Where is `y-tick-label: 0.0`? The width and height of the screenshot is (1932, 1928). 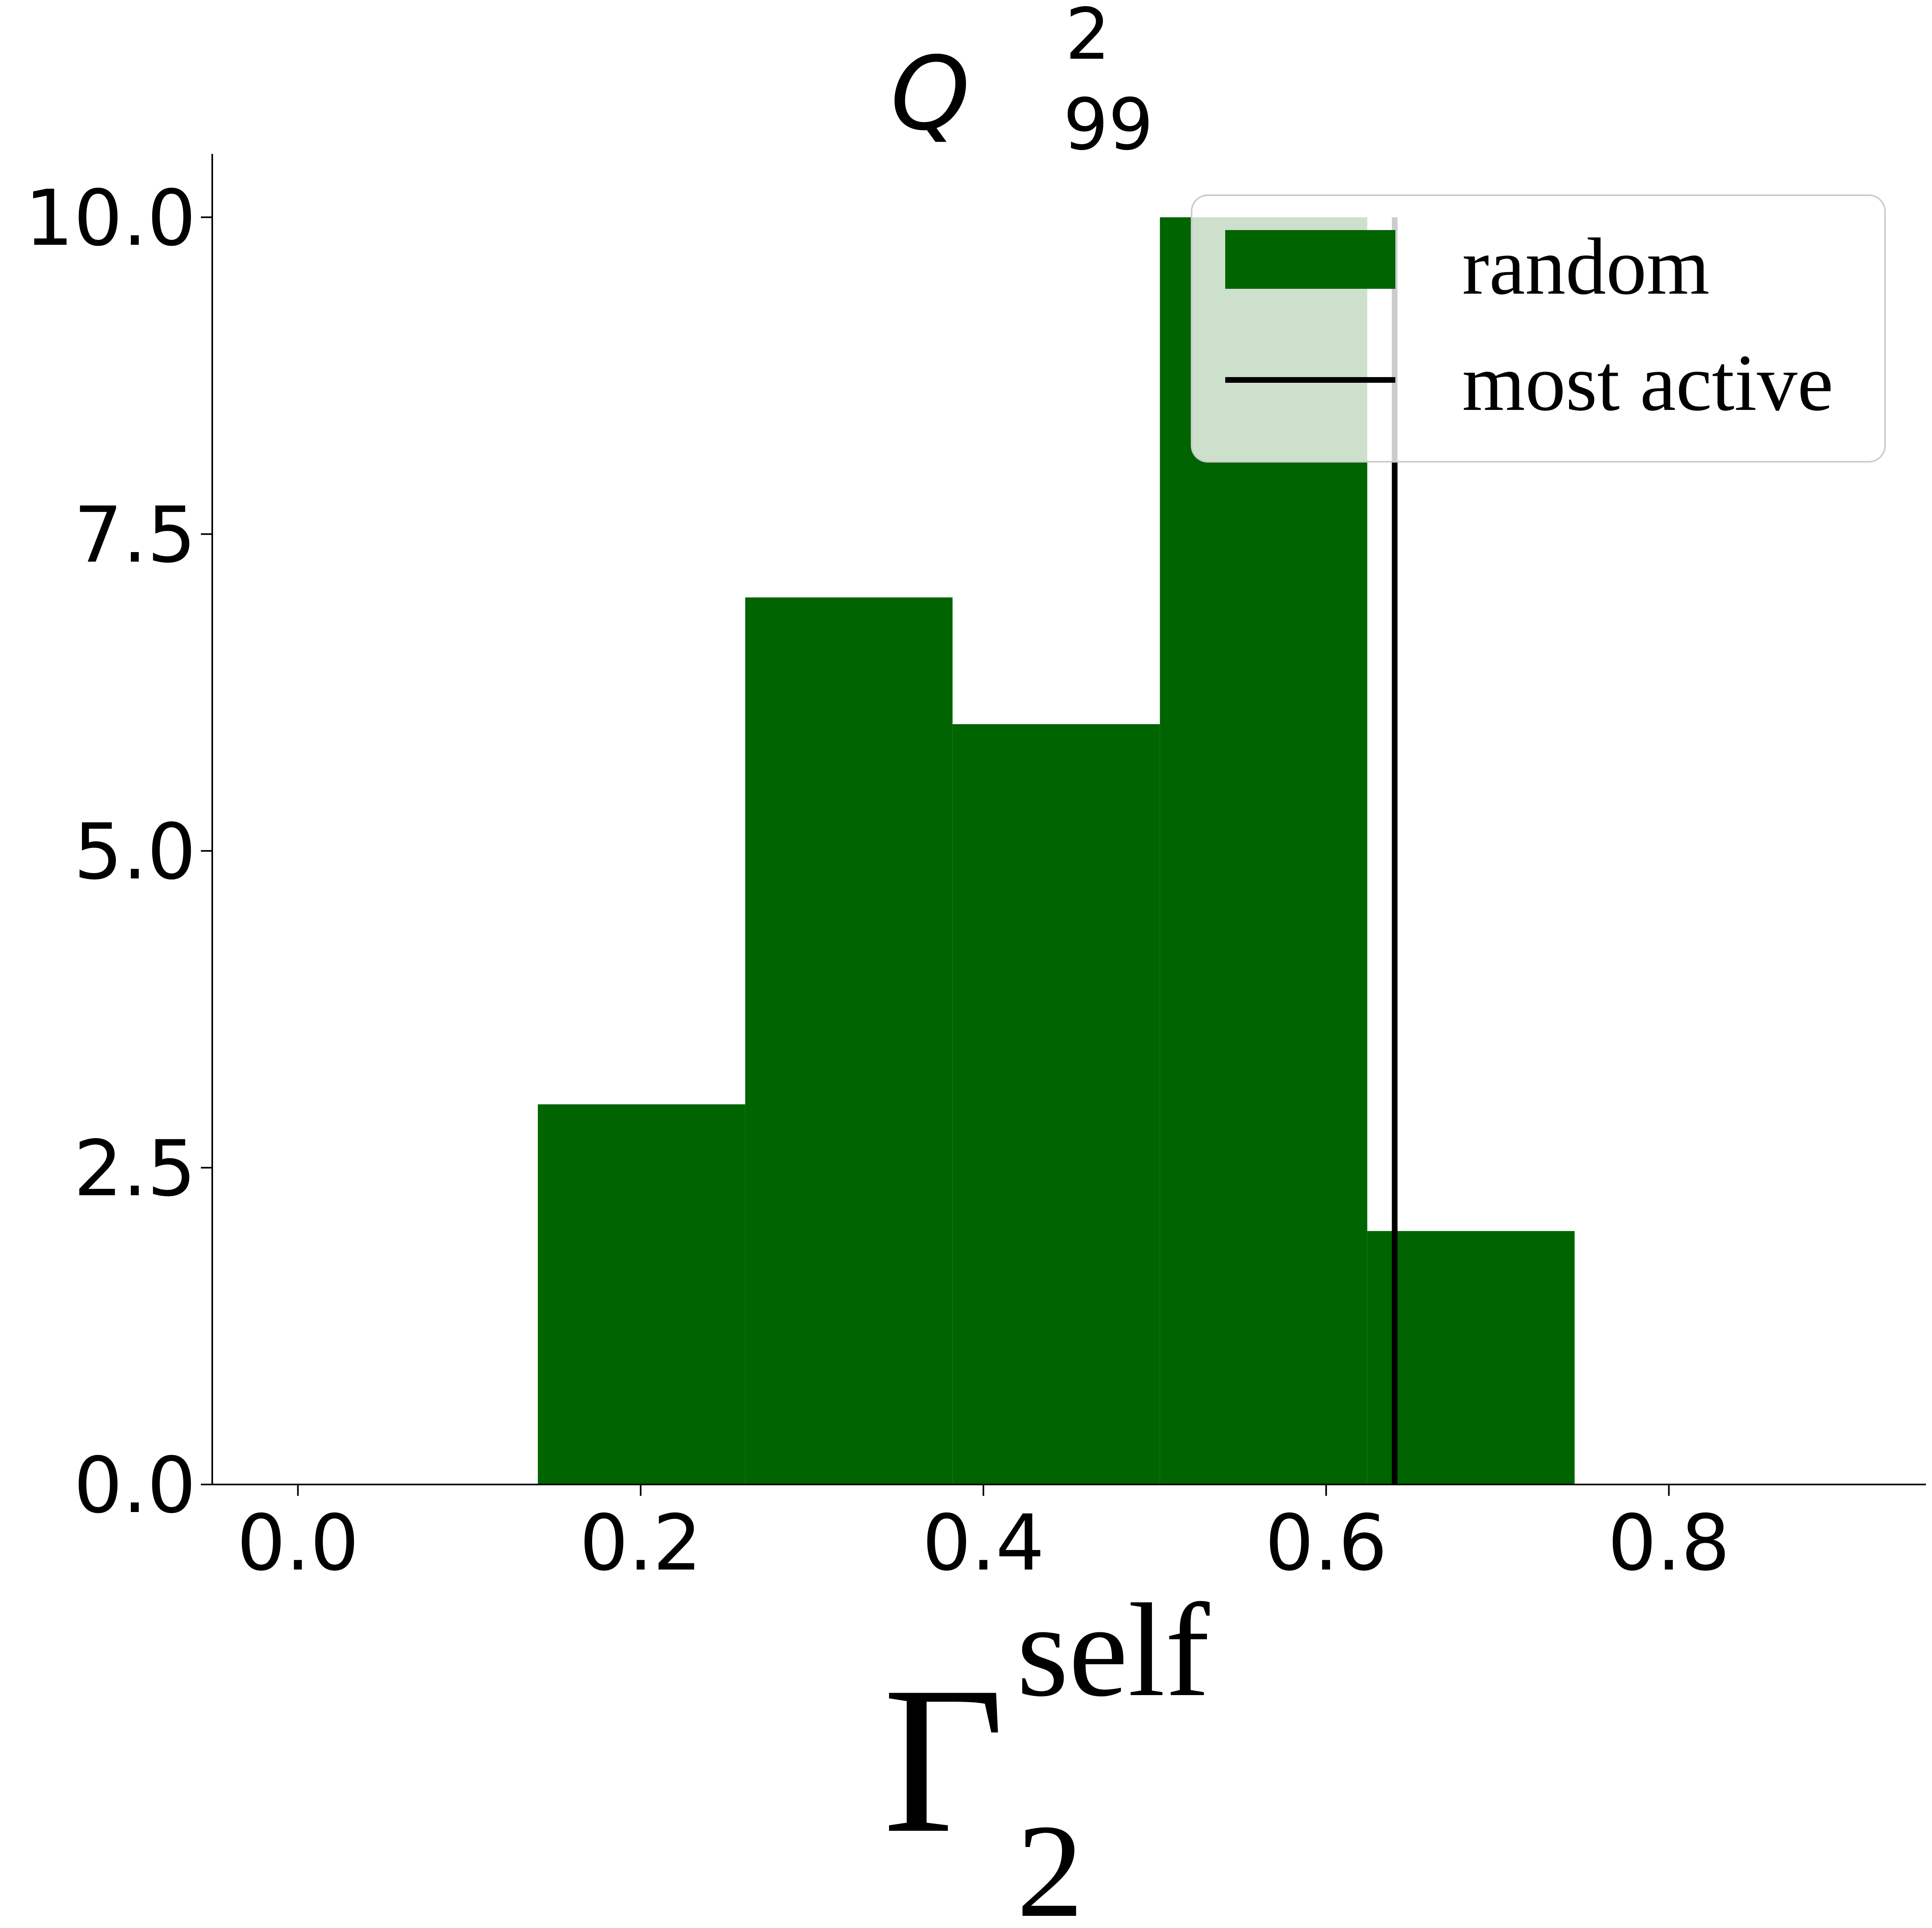 y-tick-label: 0.0 is located at coordinates (135, 1486).